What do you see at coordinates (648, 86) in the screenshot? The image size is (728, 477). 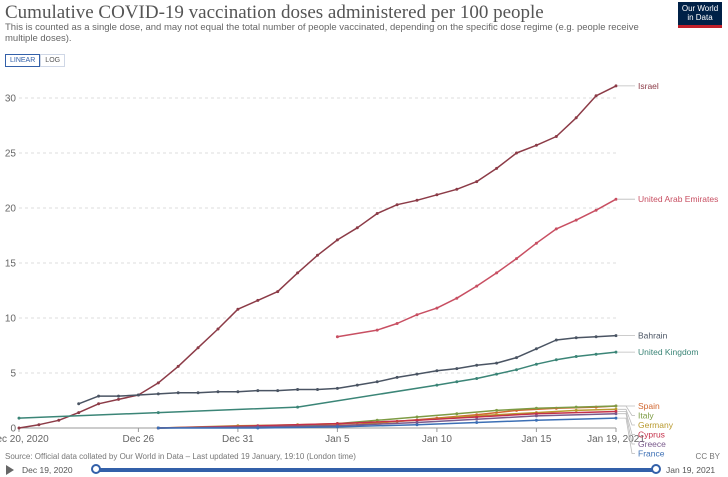 I see `series-label: Israel` at bounding box center [648, 86].